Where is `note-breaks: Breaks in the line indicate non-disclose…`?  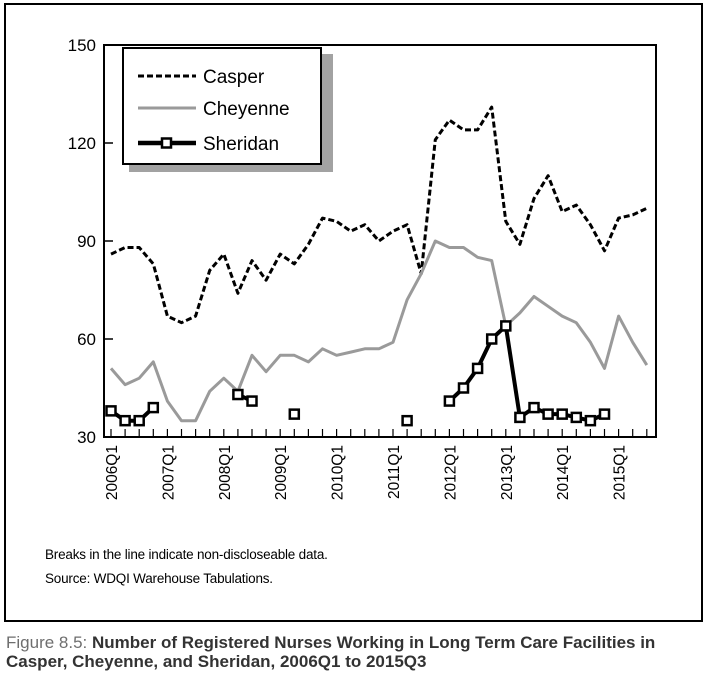
note-breaks: Breaks in the line indicate non-disclose… is located at coordinates (186, 554).